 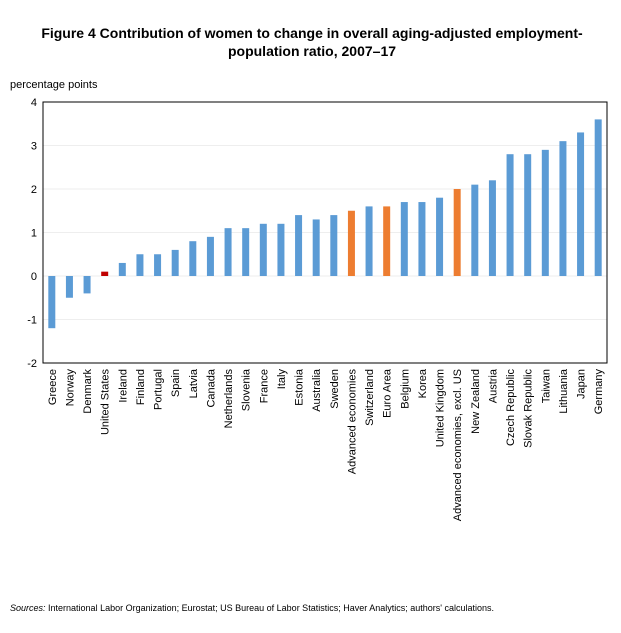 What do you see at coordinates (229, 399) in the screenshot?
I see `x-tick-label: Netherlands` at bounding box center [229, 399].